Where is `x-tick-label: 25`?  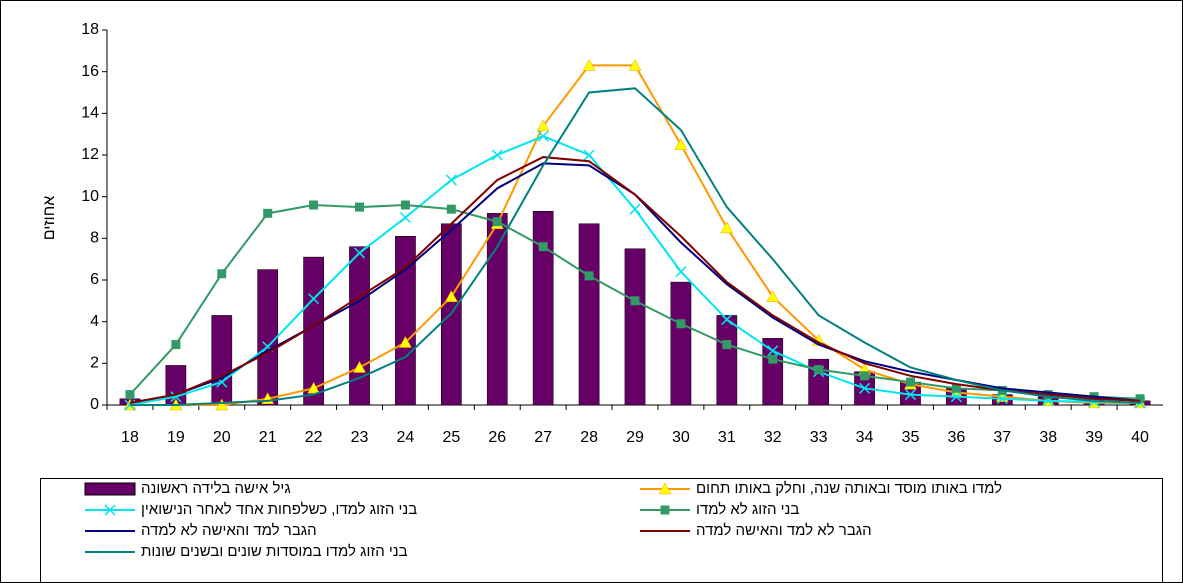
x-tick-label: 25 is located at coordinates (451, 437).